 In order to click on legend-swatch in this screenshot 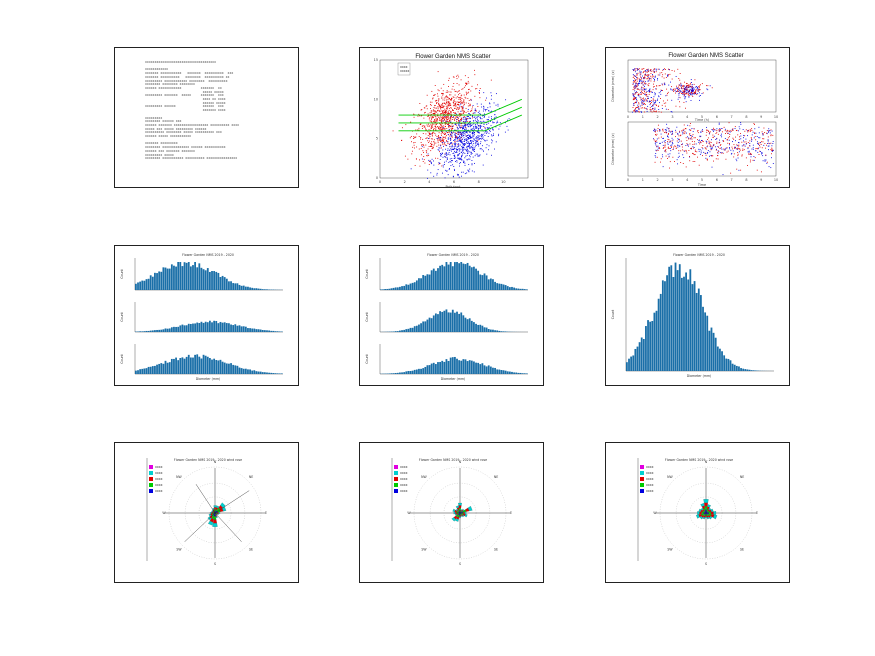, I will do `click(396, 467)`.